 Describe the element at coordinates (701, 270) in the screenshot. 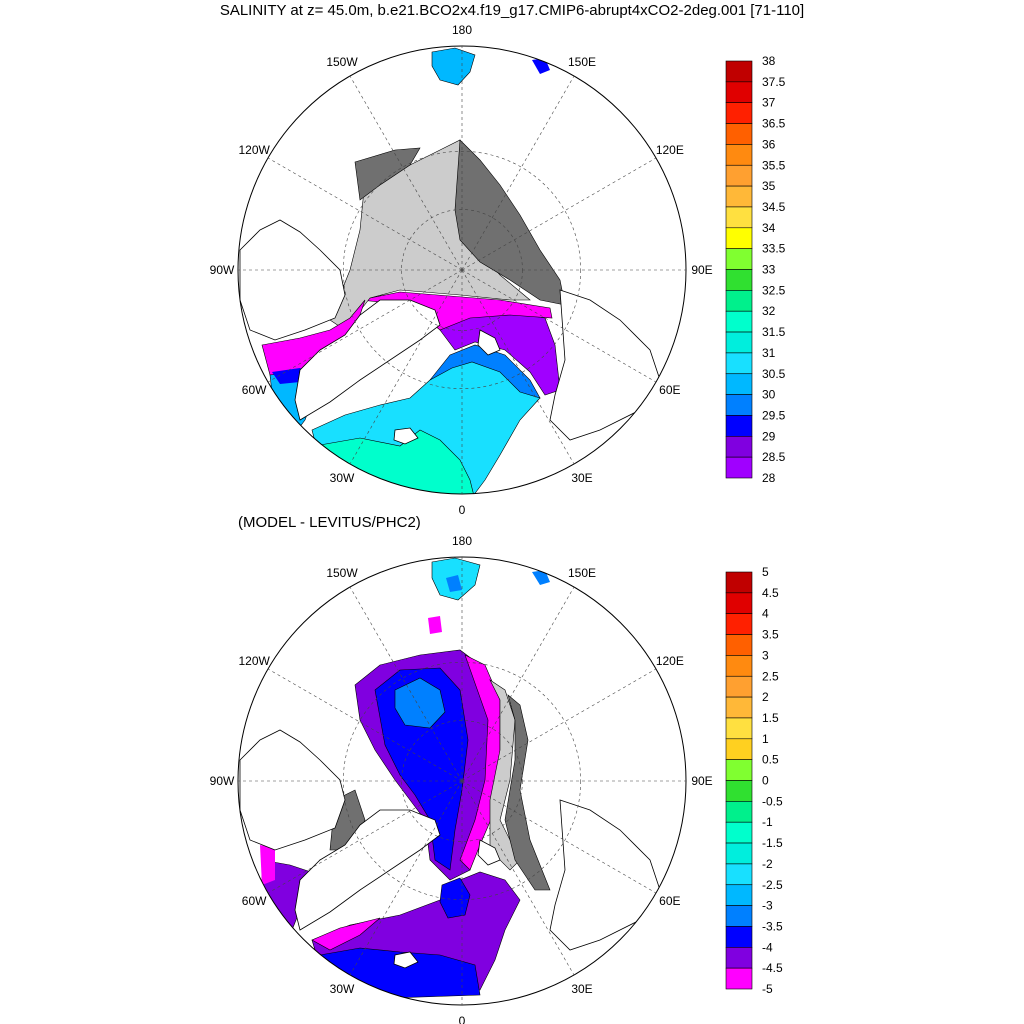

I see `longitude-label: 90E` at that location.